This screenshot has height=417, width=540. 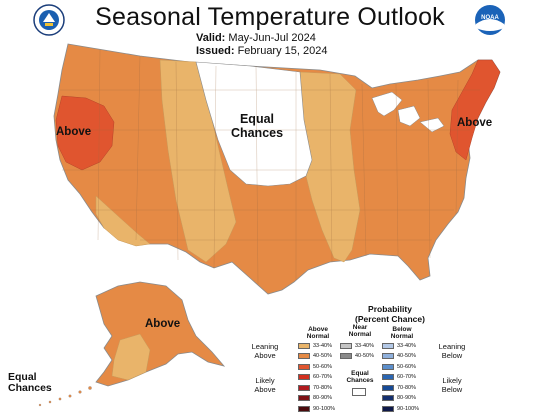 I want to click on below-swatch-label: 40-50%, so click(x=406, y=356).